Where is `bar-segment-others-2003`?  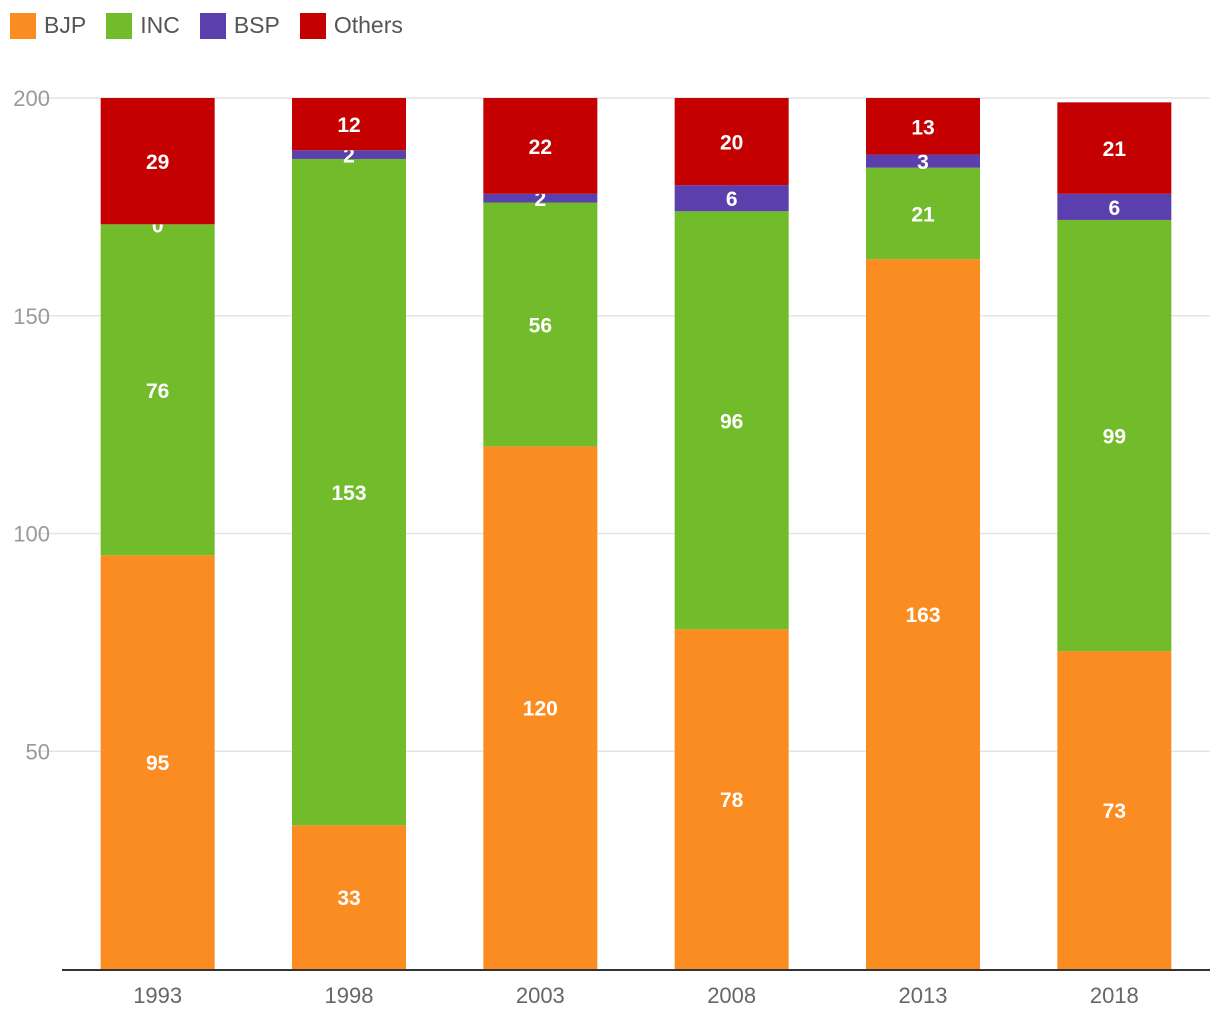
bar-segment-others-2003 is located at coordinates (540, 146).